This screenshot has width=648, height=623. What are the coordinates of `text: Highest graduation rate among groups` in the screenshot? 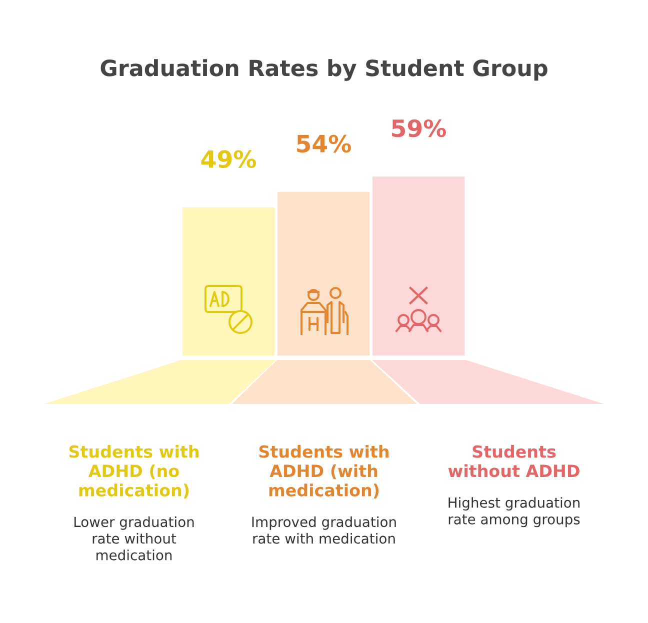 It's located at (514, 512).